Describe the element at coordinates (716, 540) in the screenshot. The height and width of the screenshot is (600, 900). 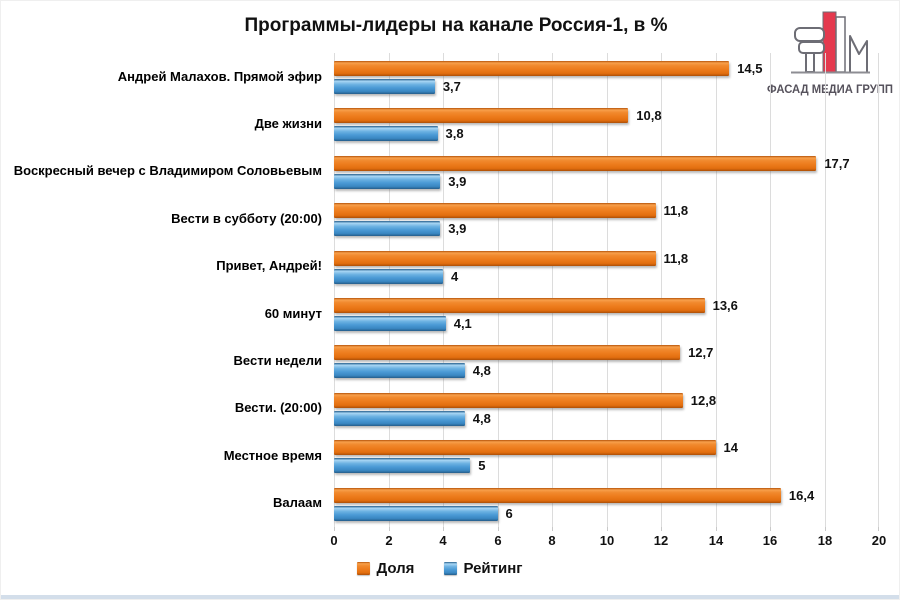
I see `x-axis-label: 14` at that location.